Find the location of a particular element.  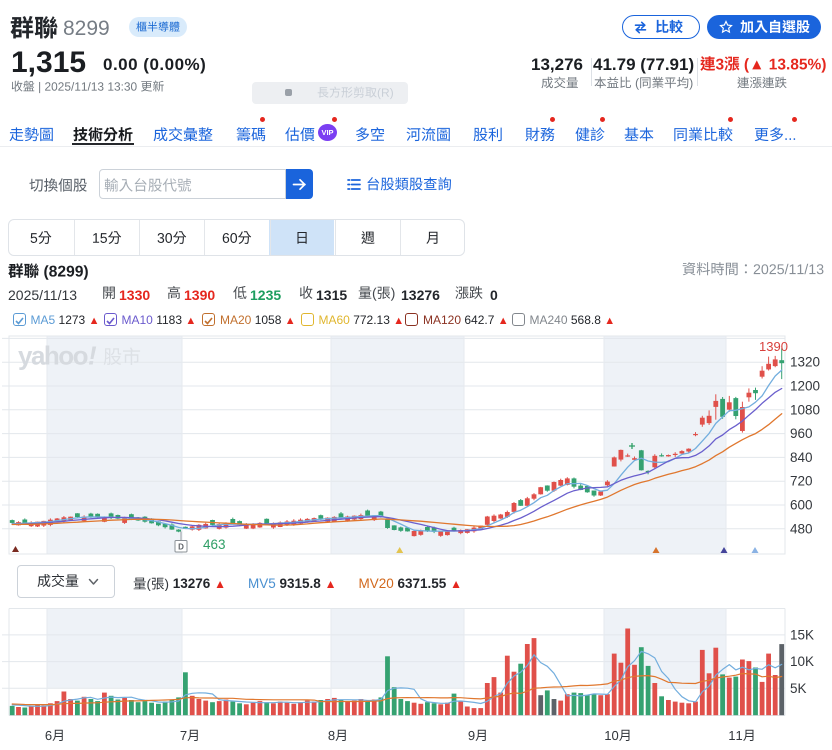

svg-text: 1320 is located at coordinates (805, 362).